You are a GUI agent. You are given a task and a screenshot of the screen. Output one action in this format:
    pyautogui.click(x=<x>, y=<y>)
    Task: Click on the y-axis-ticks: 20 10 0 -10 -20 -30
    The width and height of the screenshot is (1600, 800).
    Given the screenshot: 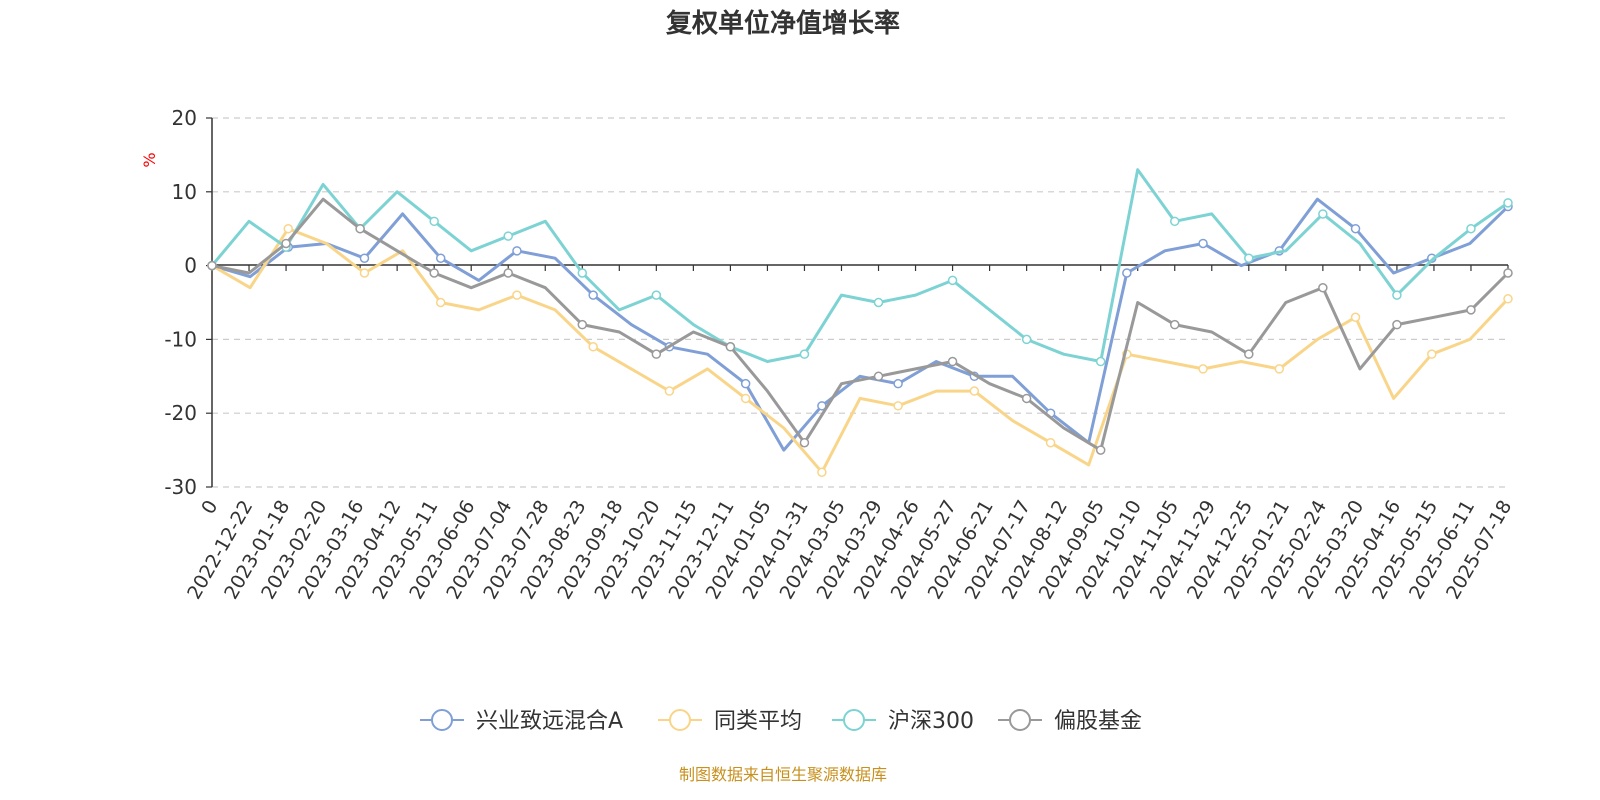 What is the action you would take?
    pyautogui.click(x=188, y=302)
    